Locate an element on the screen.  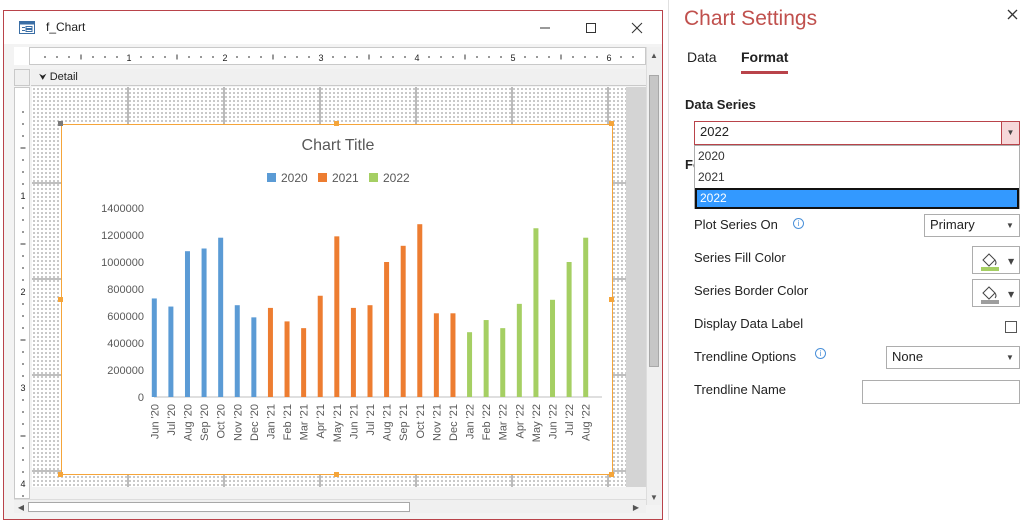
legend-swatch is located at coordinates (373, 177).